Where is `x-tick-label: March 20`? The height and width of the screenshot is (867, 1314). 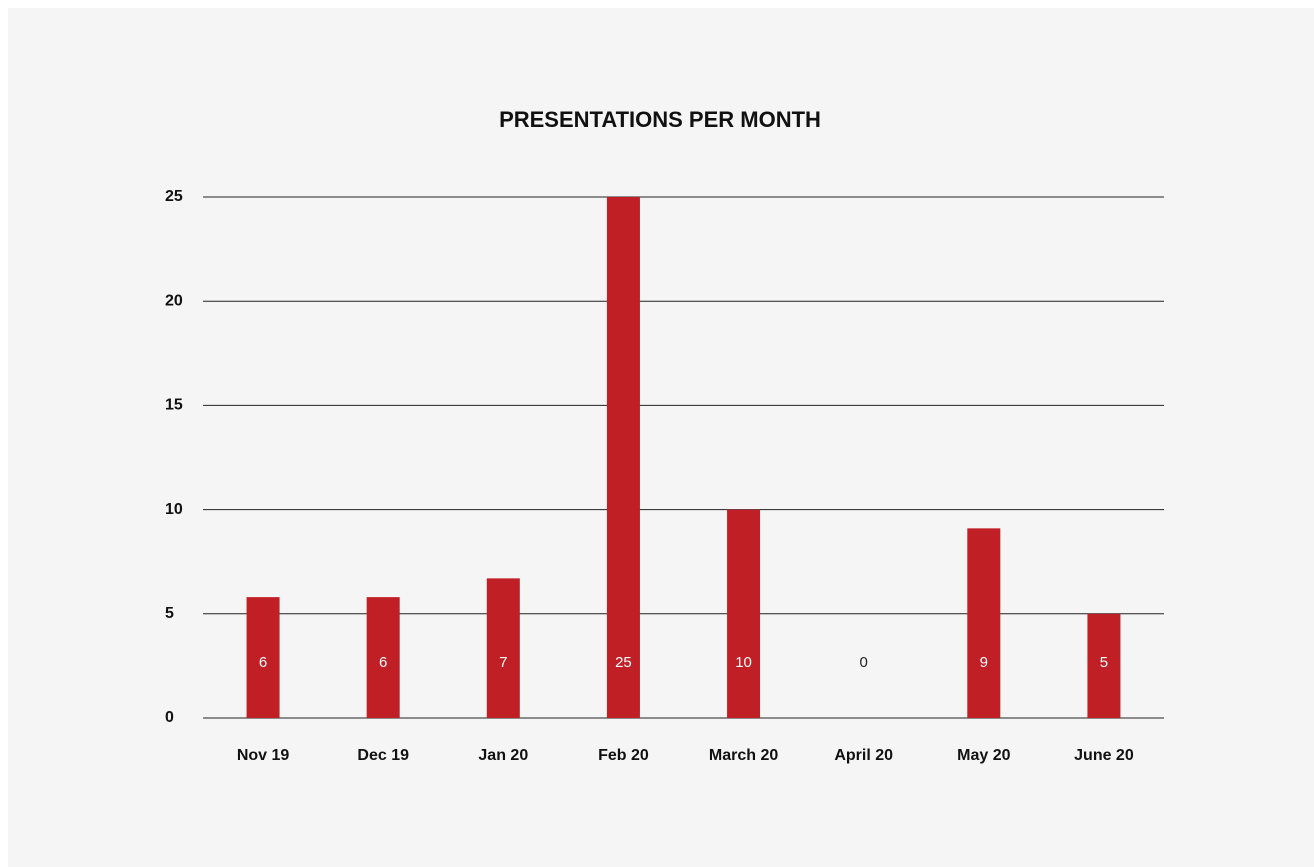 x-tick-label: March 20 is located at coordinates (743, 755).